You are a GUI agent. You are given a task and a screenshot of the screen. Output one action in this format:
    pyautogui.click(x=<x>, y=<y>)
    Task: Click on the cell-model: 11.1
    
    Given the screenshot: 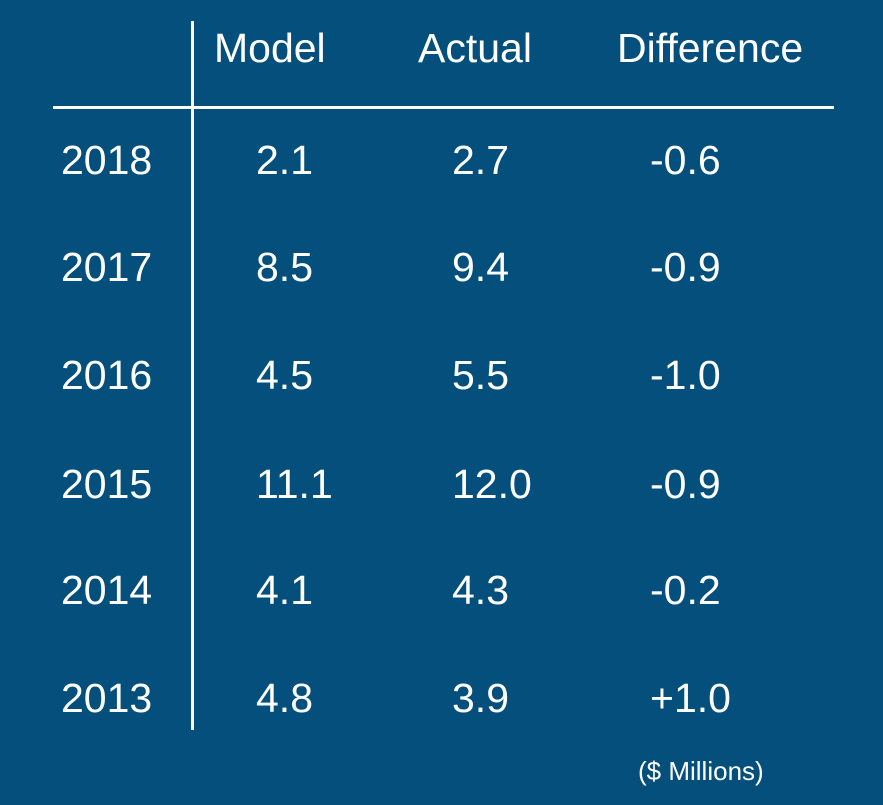 What is the action you would take?
    pyautogui.click(x=294, y=484)
    